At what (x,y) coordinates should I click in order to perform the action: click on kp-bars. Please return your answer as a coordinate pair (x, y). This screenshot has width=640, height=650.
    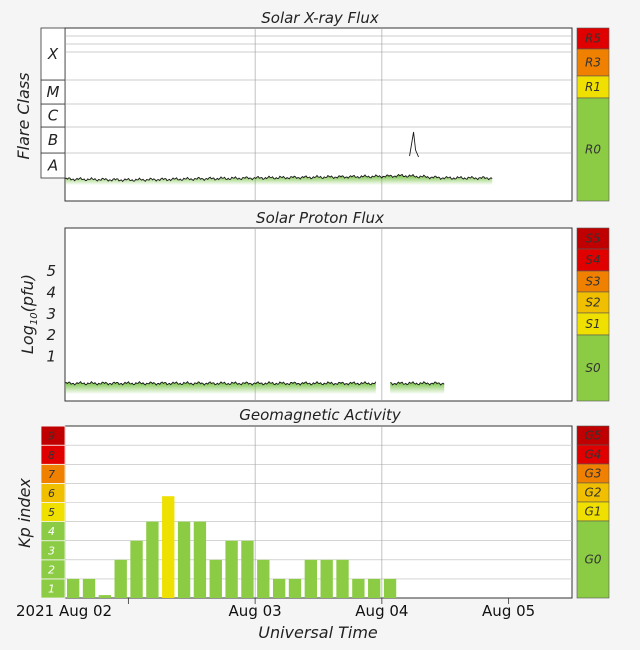
    Looking at the image, I should click on (232, 547).